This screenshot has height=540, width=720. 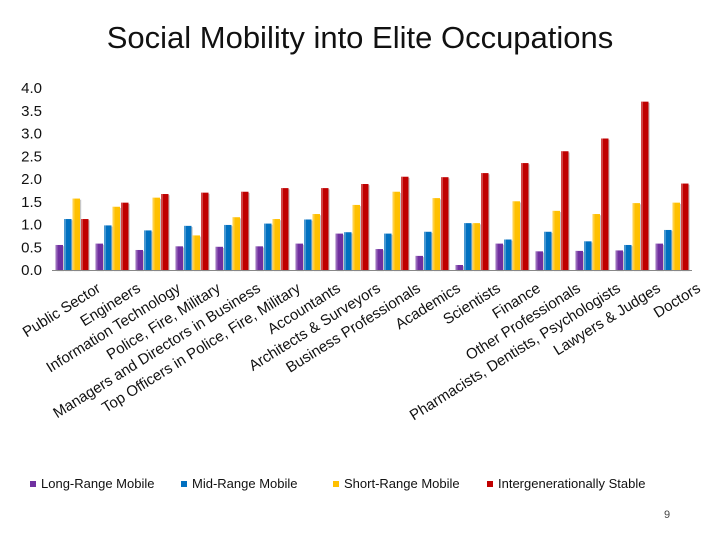 I want to click on page-number: 9, so click(x=667, y=515).